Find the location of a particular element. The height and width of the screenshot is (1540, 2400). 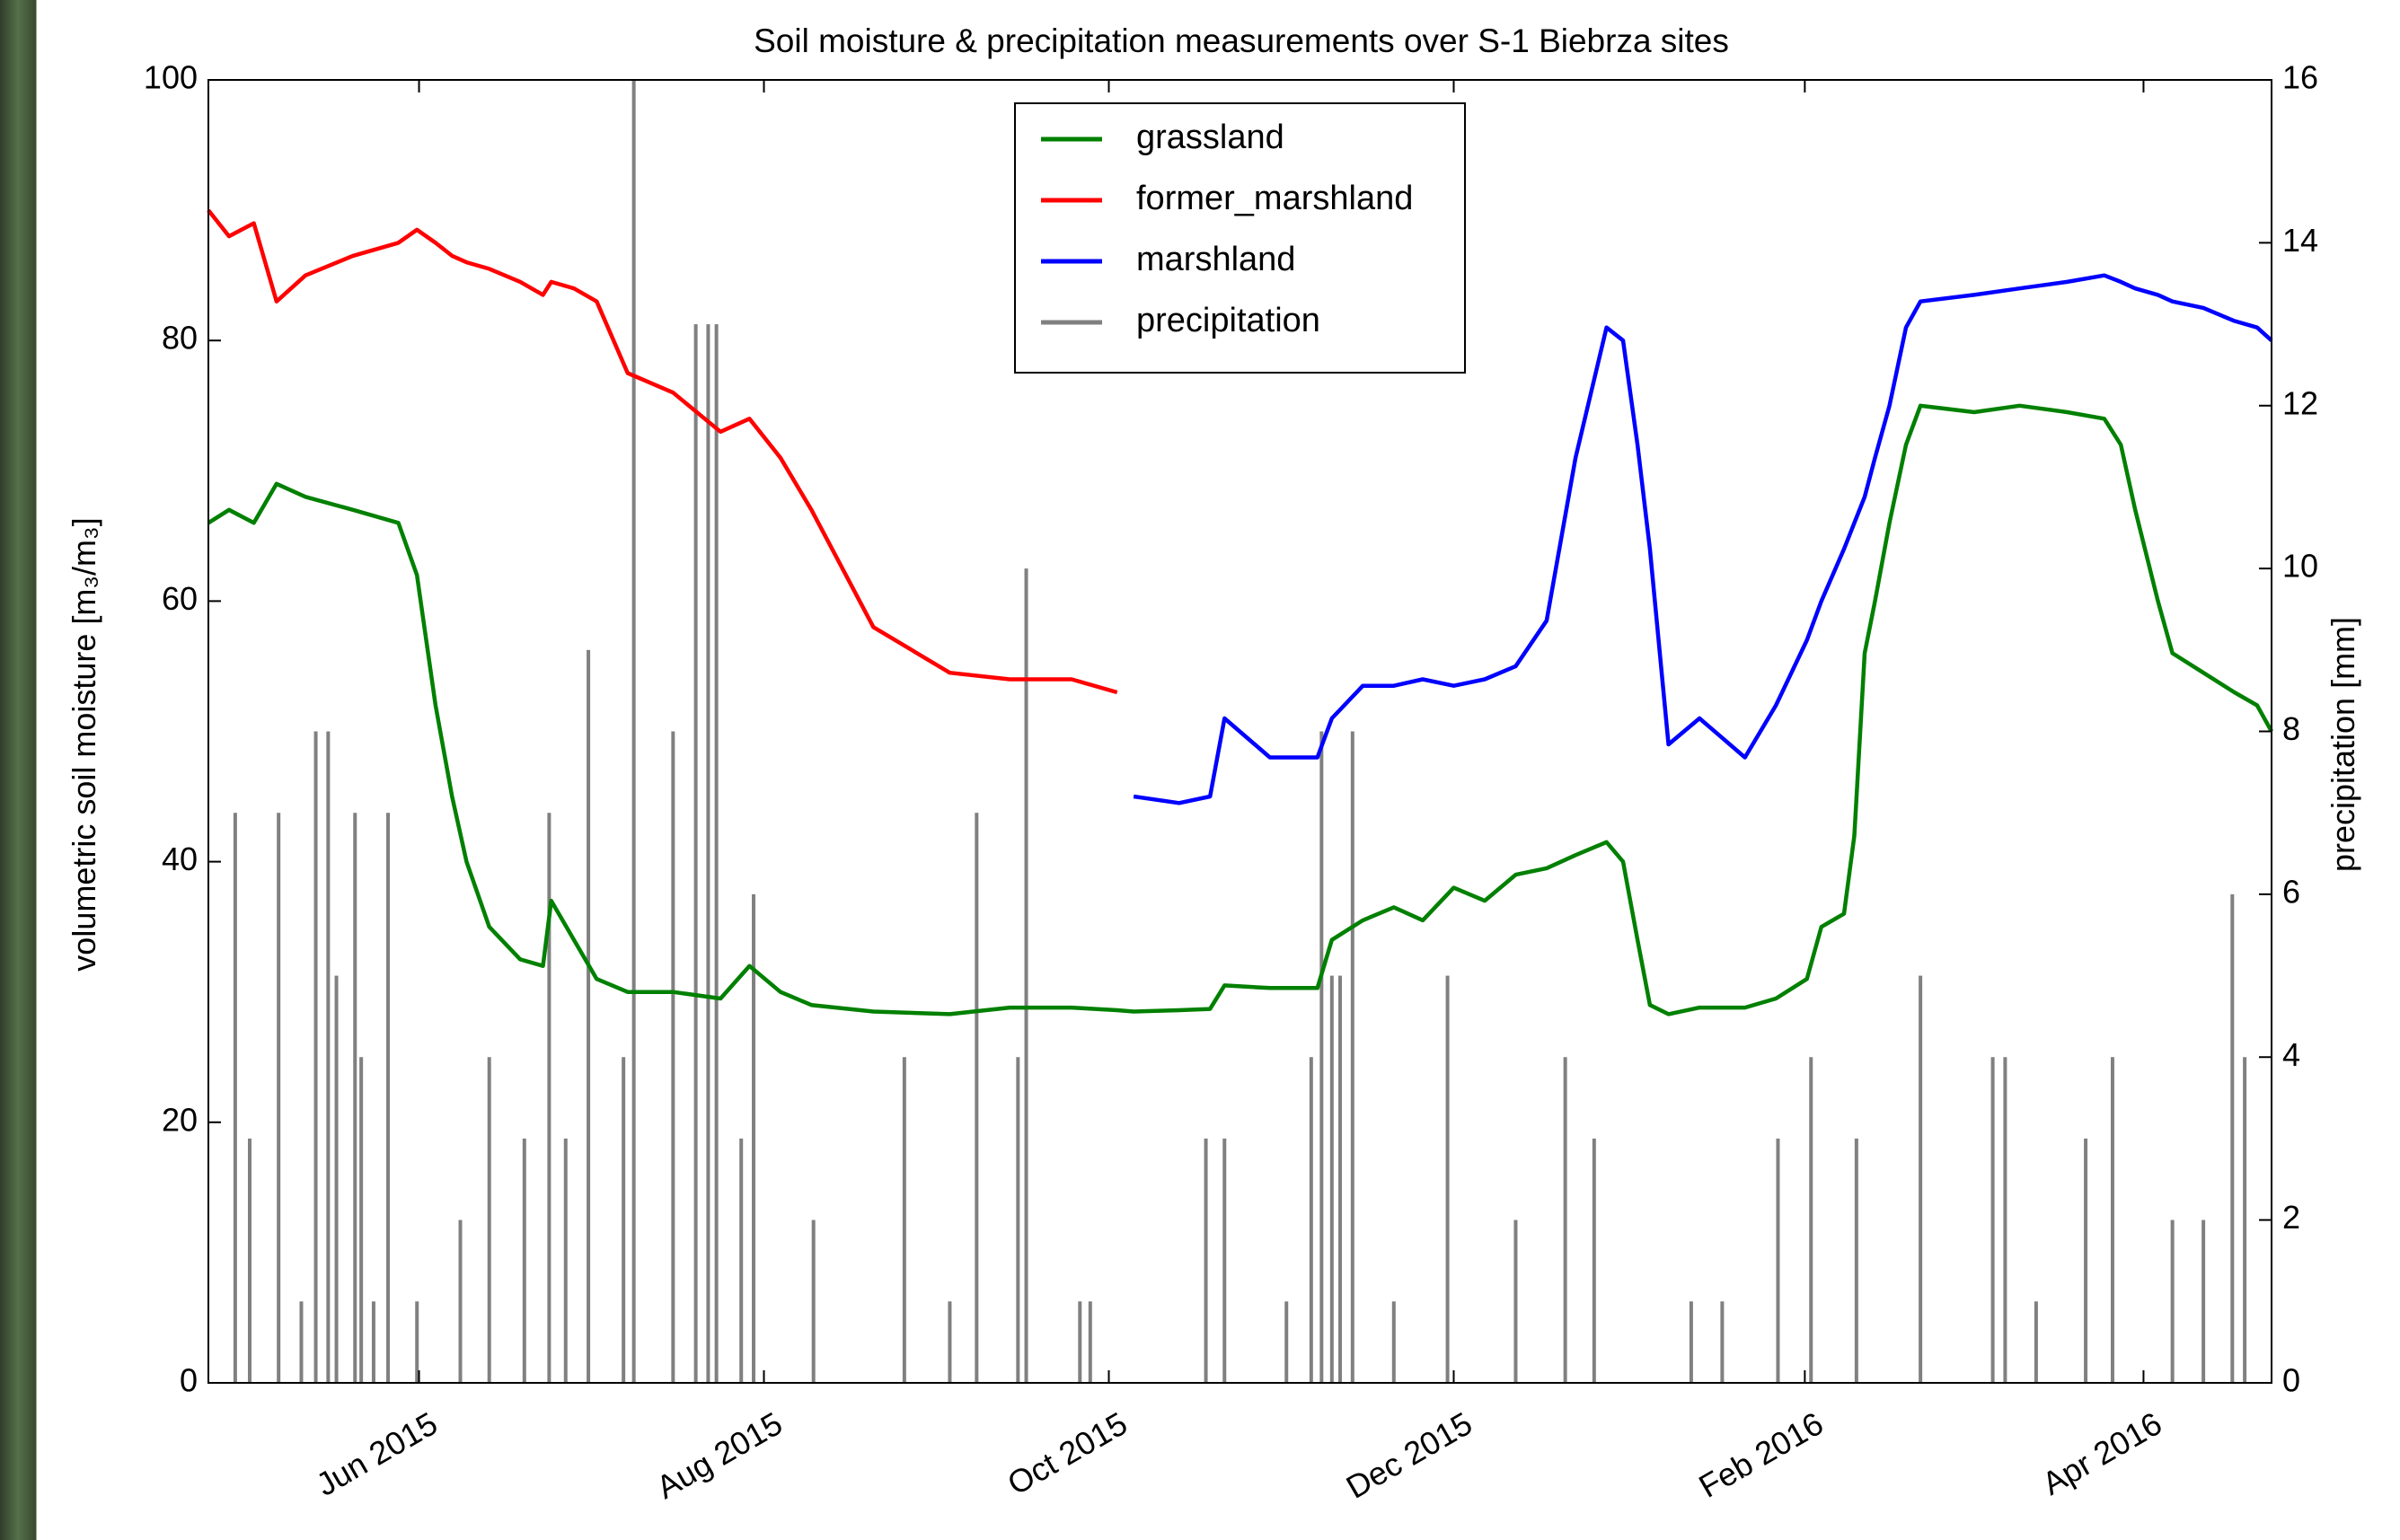

y2-tick-label: 6 is located at coordinates (2291, 891).